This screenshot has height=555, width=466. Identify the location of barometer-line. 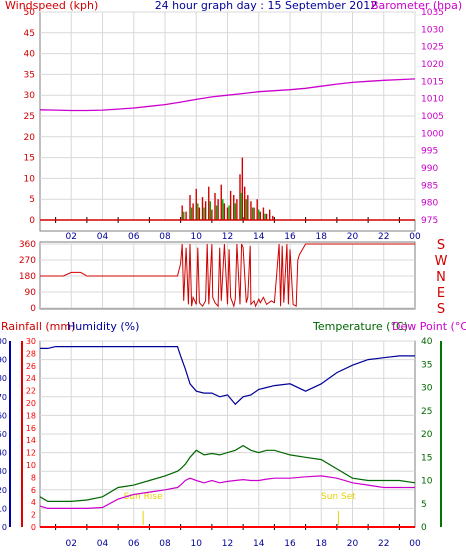
(227, 95).